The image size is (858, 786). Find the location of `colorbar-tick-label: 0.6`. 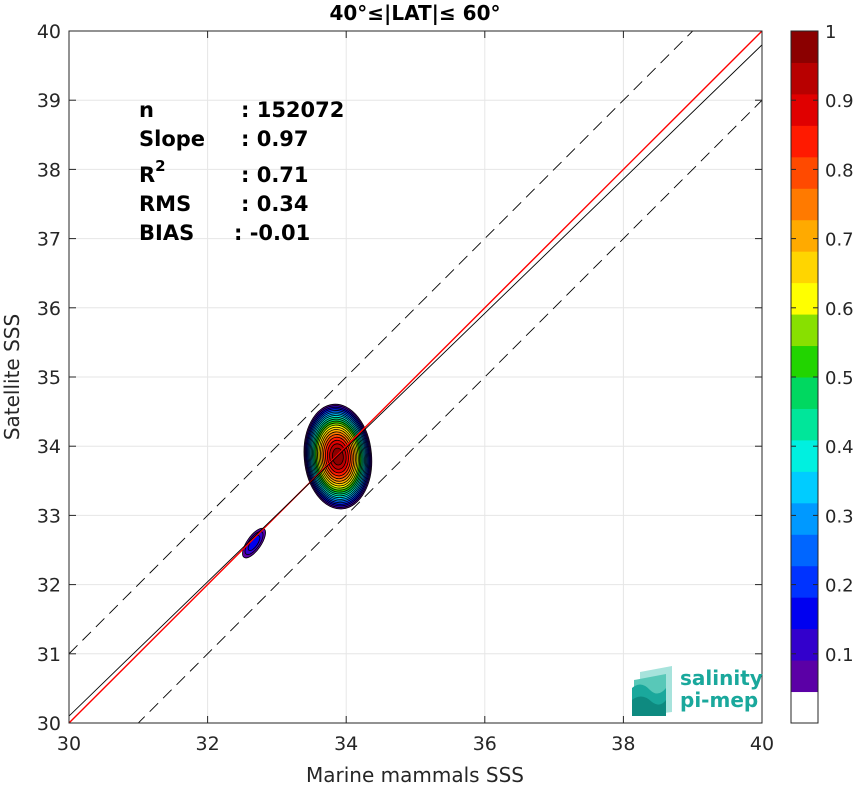

colorbar-tick-label: 0.6 is located at coordinates (839, 309).